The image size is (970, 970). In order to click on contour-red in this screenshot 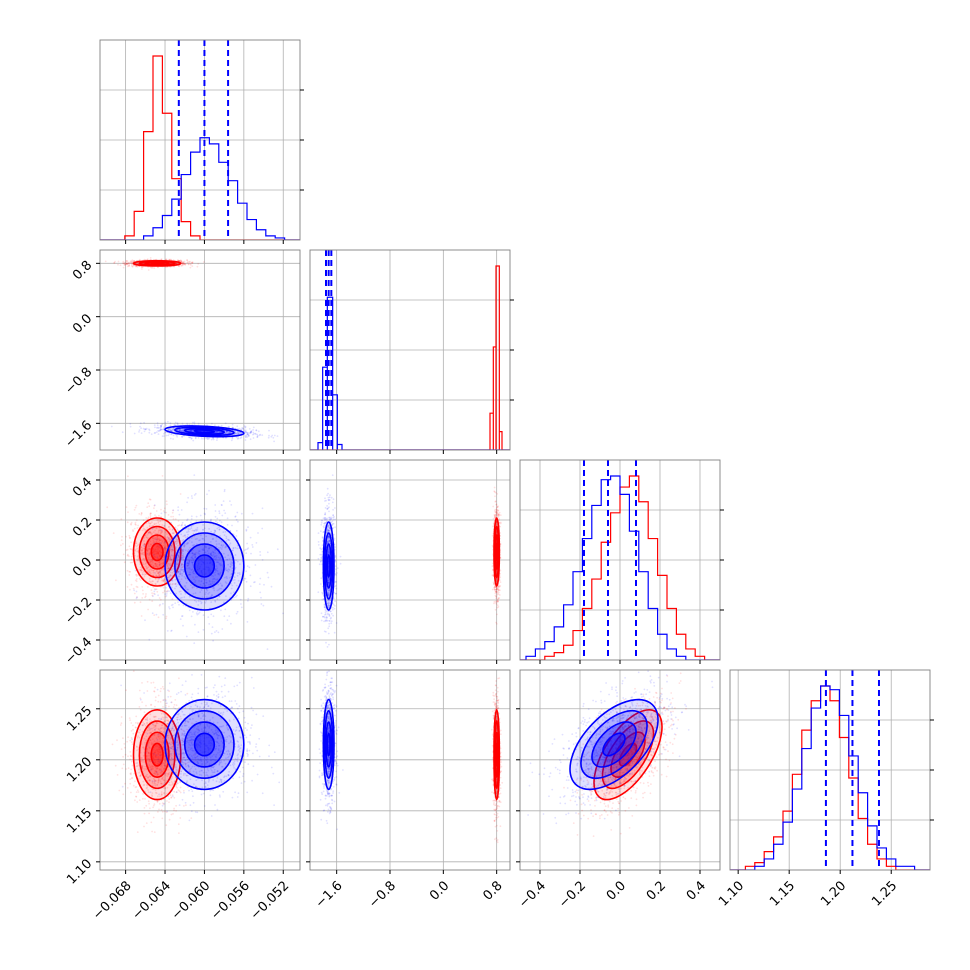, I will do `click(157, 552)`.